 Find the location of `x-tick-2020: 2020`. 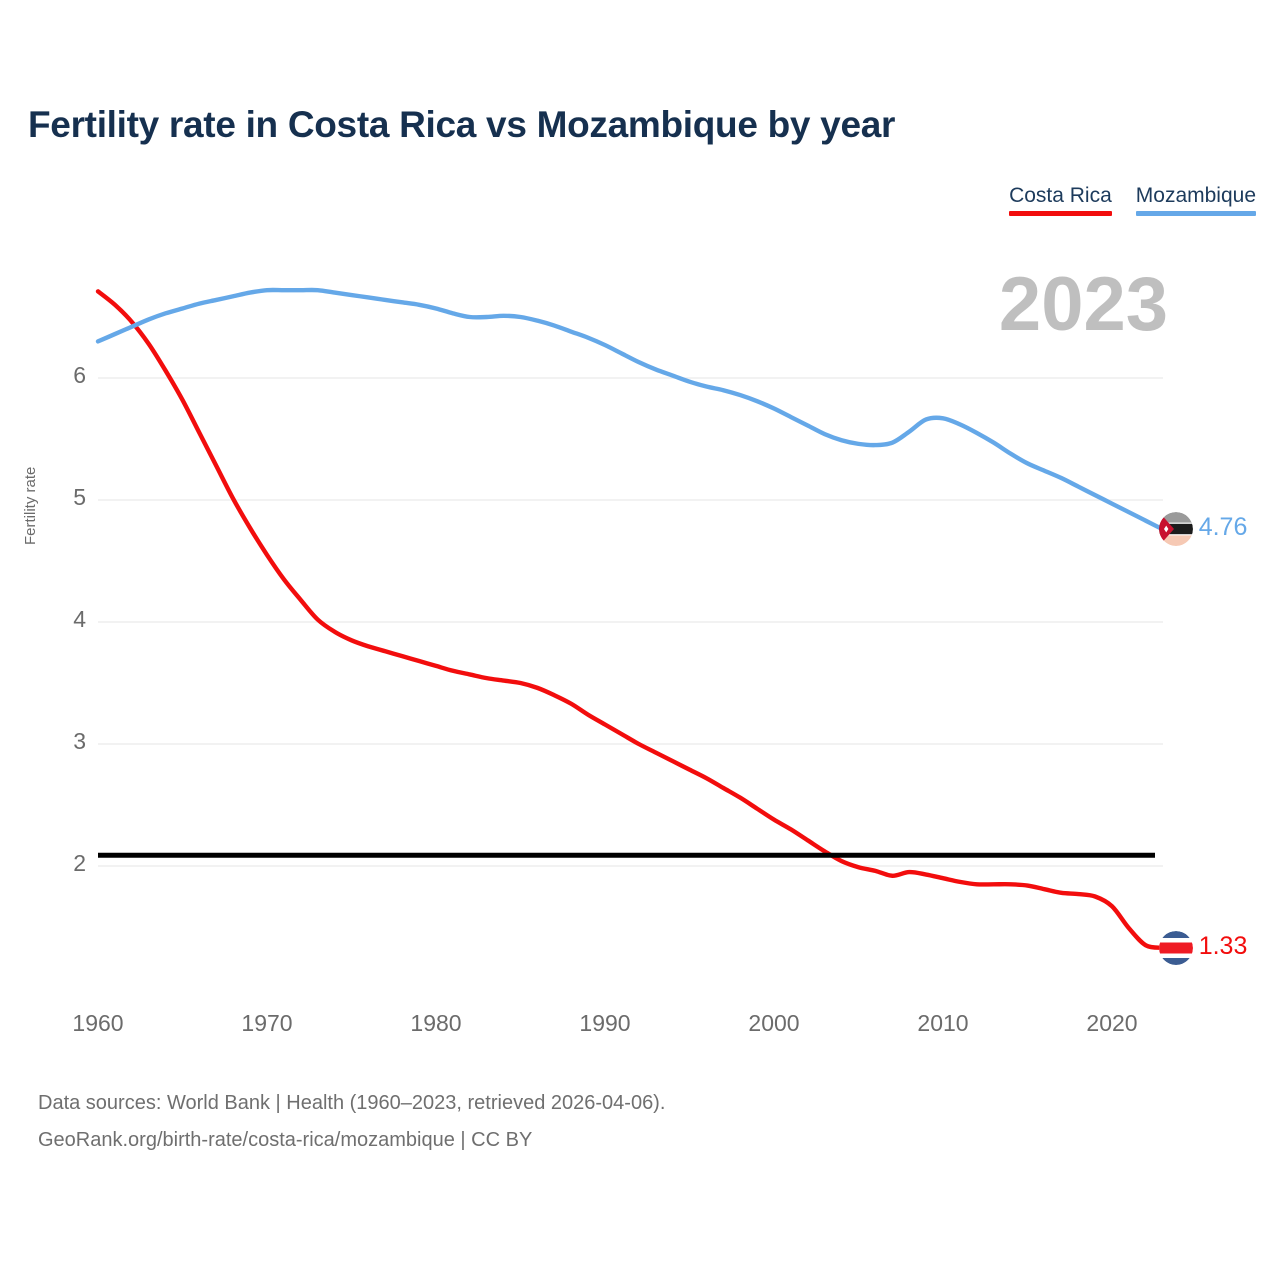

x-tick-2020: 2020 is located at coordinates (1112, 1023).